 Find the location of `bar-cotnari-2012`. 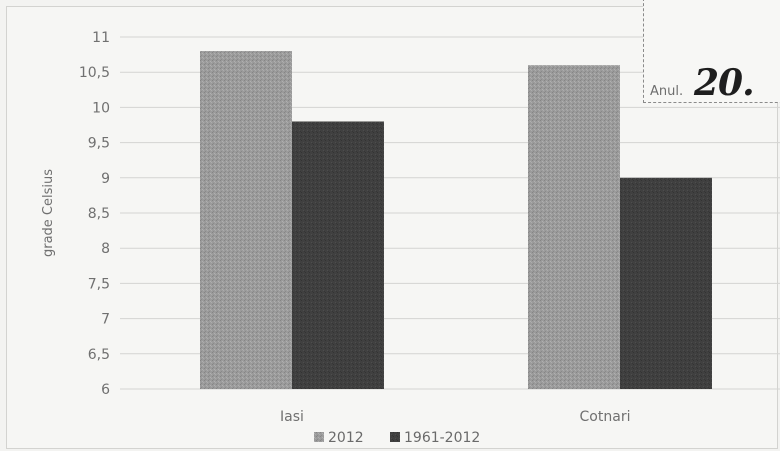

bar-cotnari-2012 is located at coordinates (574, 227).